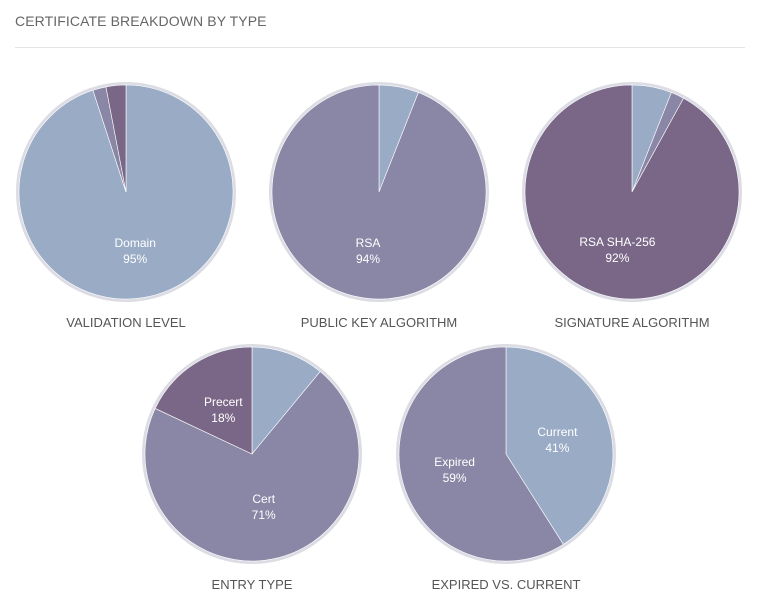 Image resolution: width=760 pixels, height=616 pixels. I want to click on chart-title-public-key-algorithm: PUBLIC KEY ALGORITHM, so click(379, 322).